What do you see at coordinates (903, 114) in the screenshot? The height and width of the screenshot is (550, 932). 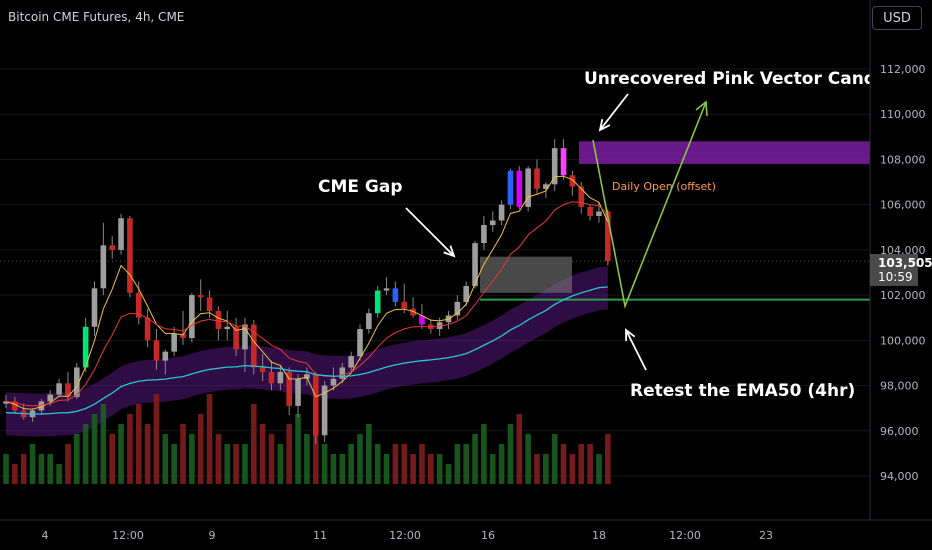 I see `y-tick-label: 110,000` at bounding box center [903, 114].